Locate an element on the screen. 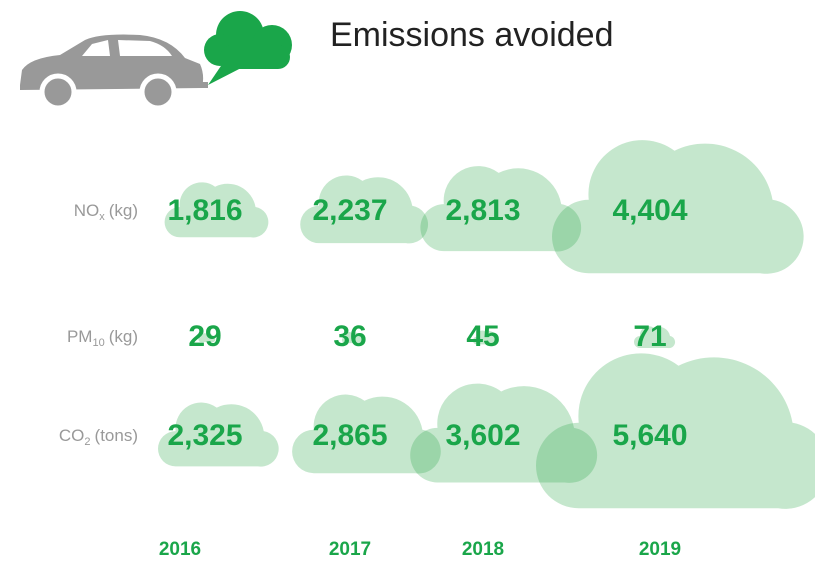 Image resolution: width=815 pixels, height=562 pixels. row-label-base: NO is located at coordinates (87, 210).